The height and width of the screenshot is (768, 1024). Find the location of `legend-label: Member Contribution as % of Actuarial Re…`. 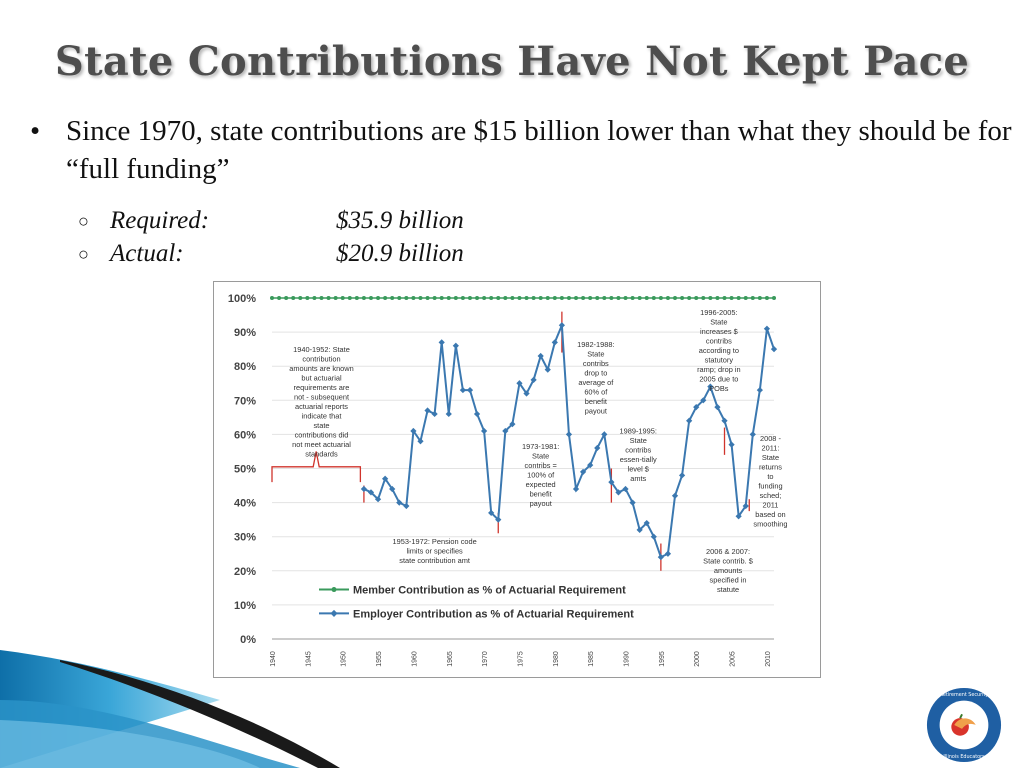

legend-label: Member Contribution as % of Actuarial Re… is located at coordinates (489, 591).